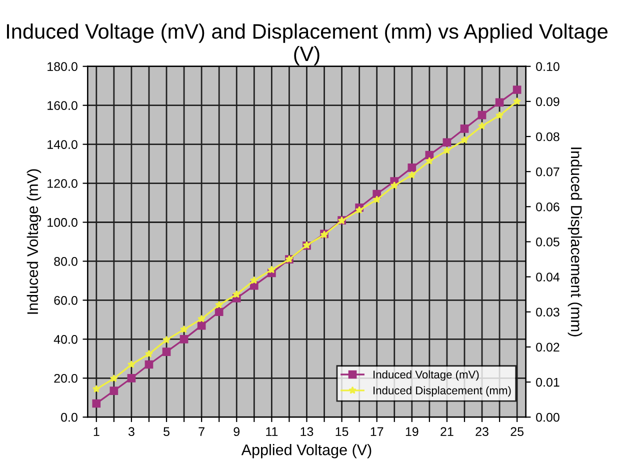  What do you see at coordinates (412, 431) in the screenshot?
I see `x-tick-label: 19` at bounding box center [412, 431].